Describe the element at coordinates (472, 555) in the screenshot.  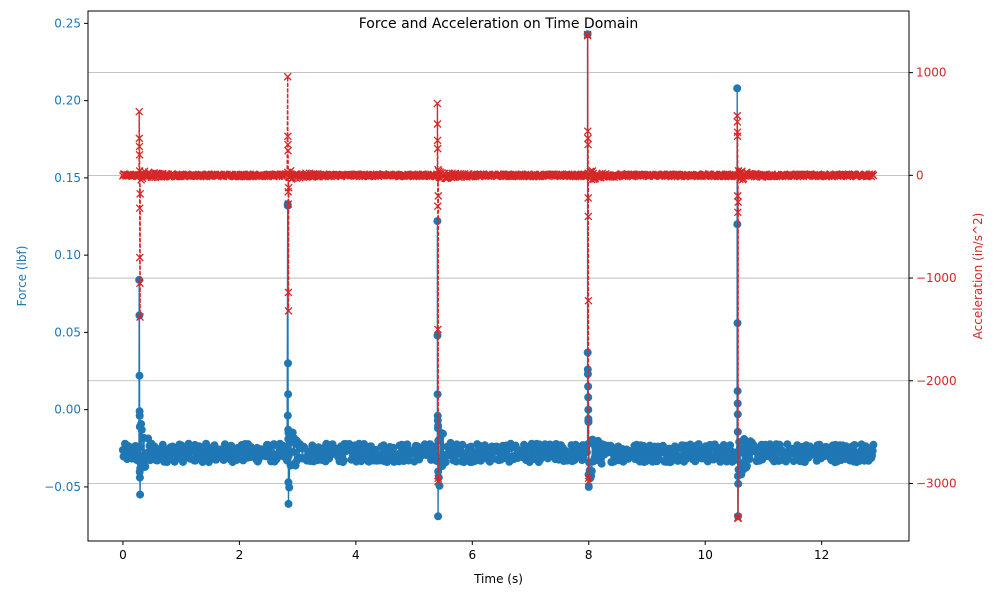
I see `x-tick-label: 6` at that location.